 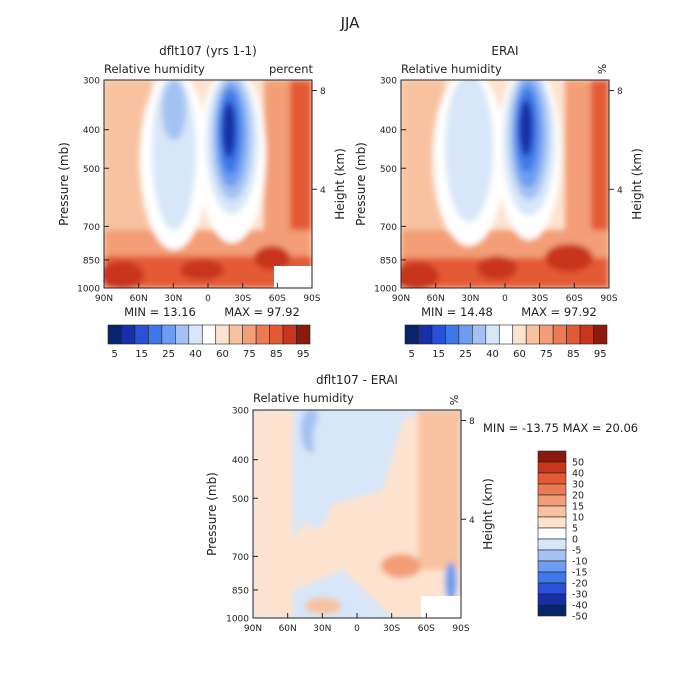 I want to click on colorbar-label: 30, so click(x=578, y=485).